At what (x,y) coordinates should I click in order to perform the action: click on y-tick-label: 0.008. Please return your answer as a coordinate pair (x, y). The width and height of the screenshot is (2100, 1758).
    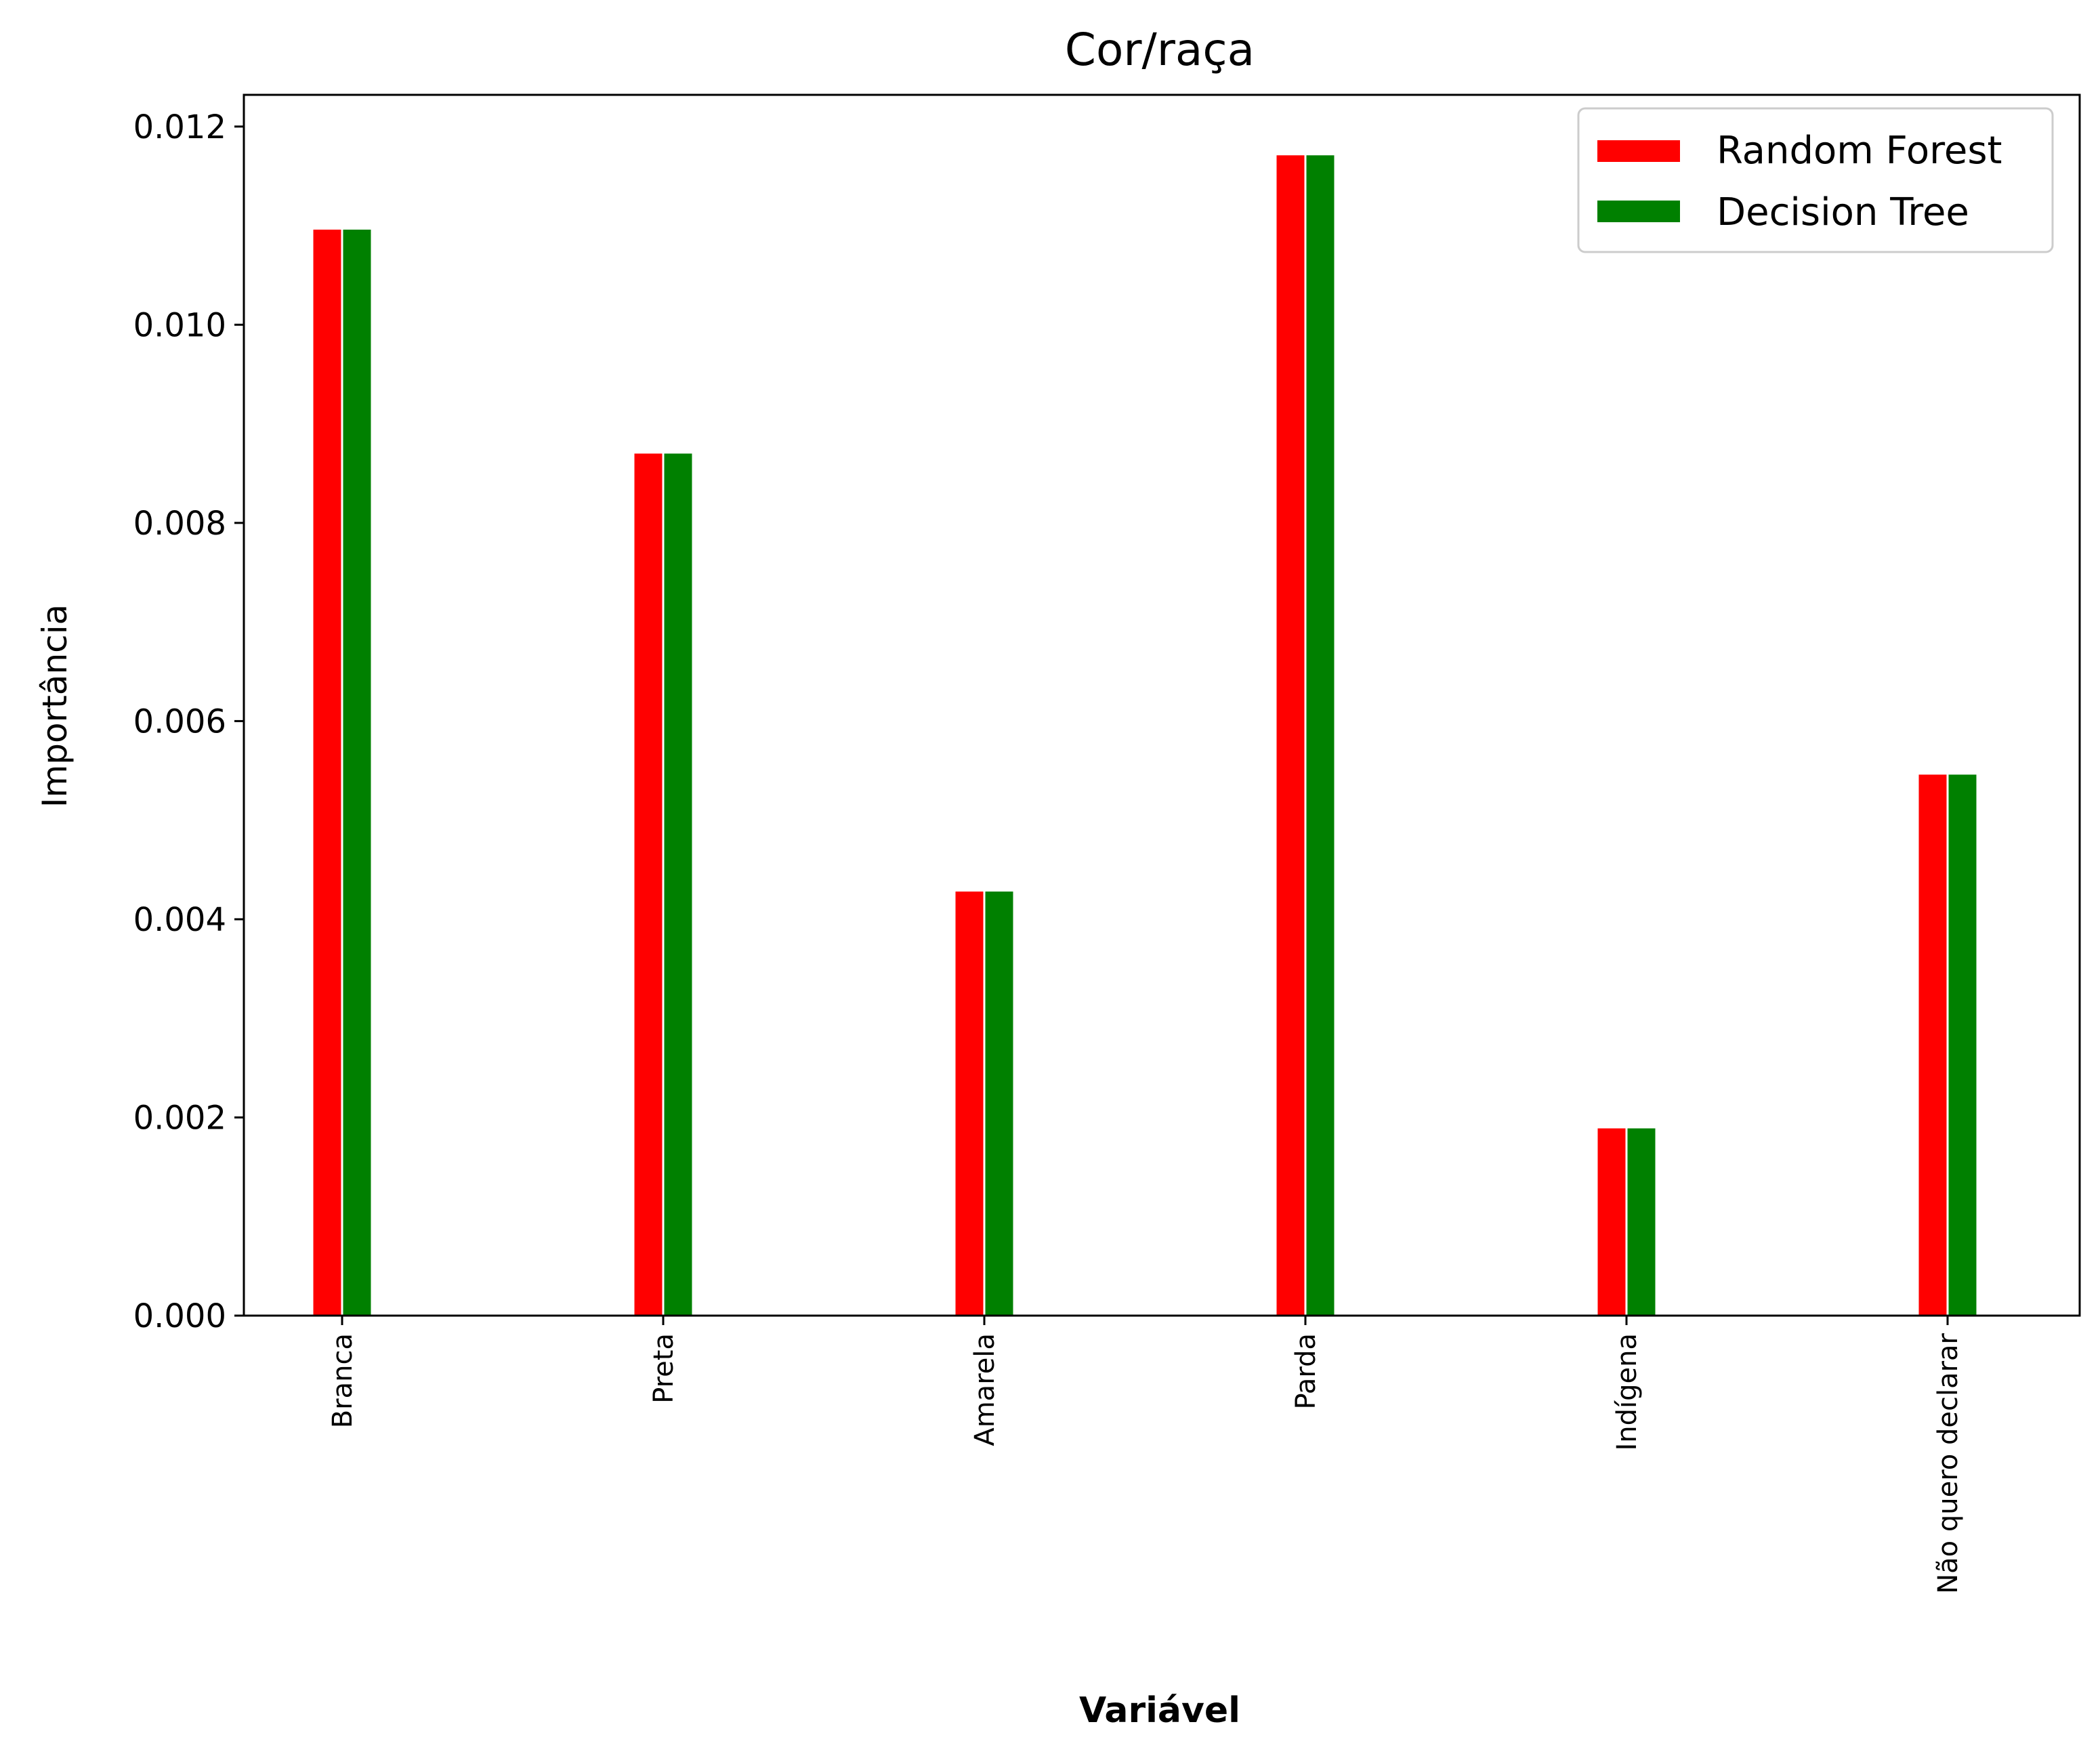
    Looking at the image, I should click on (179, 524).